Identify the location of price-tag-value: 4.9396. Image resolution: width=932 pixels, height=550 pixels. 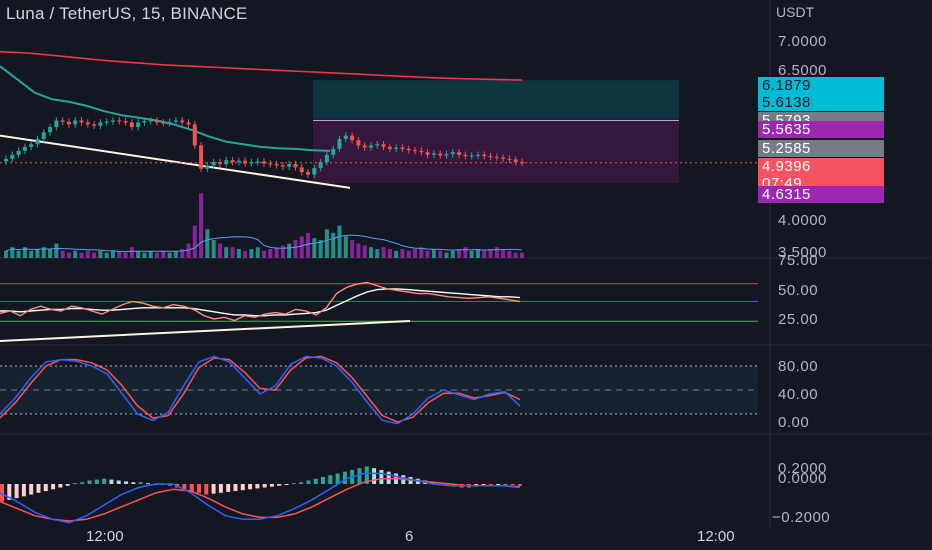
(786, 166).